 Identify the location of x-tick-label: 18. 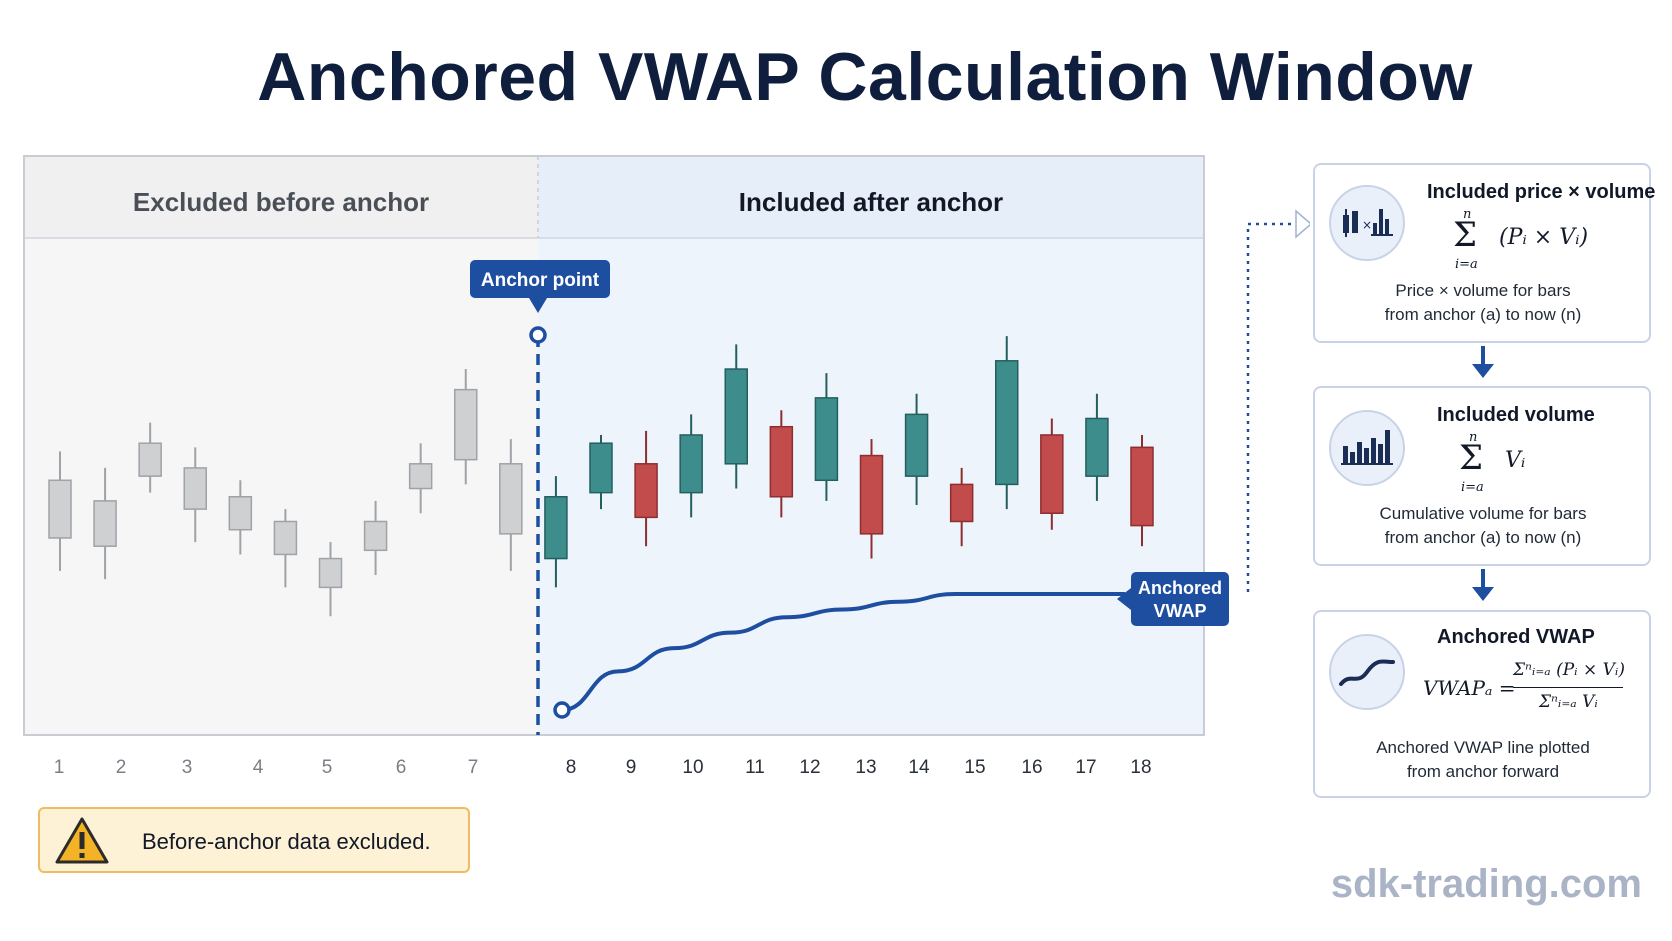
(1140, 767).